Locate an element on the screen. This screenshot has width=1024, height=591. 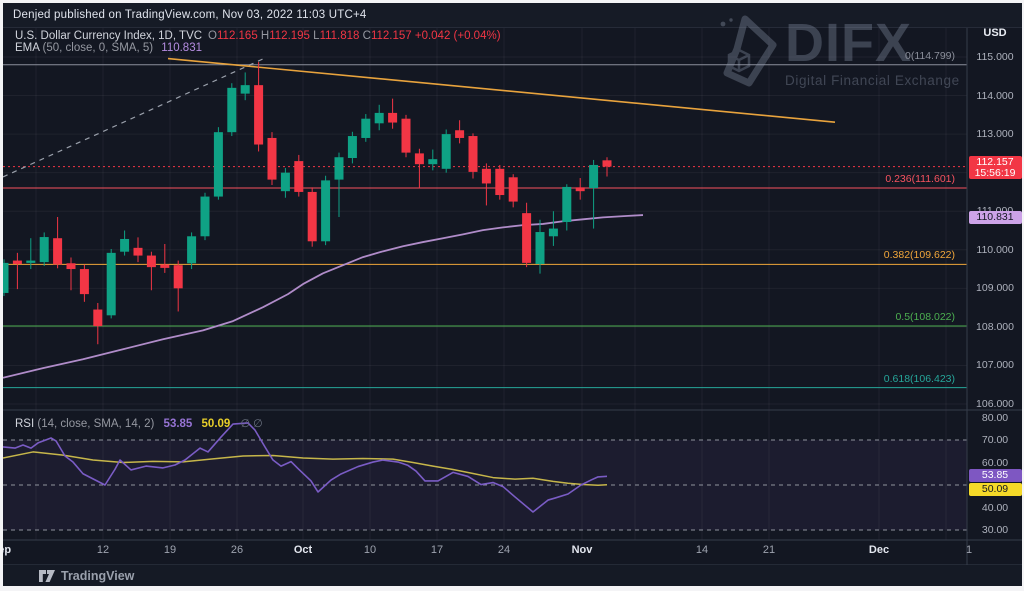
time-tick-label: Oct is located at coordinates (303, 550).